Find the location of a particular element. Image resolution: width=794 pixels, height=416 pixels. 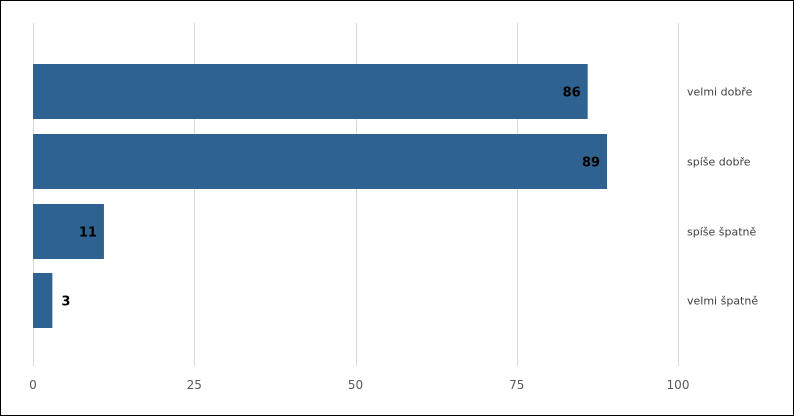

x-tick-label: 50 is located at coordinates (355, 385).